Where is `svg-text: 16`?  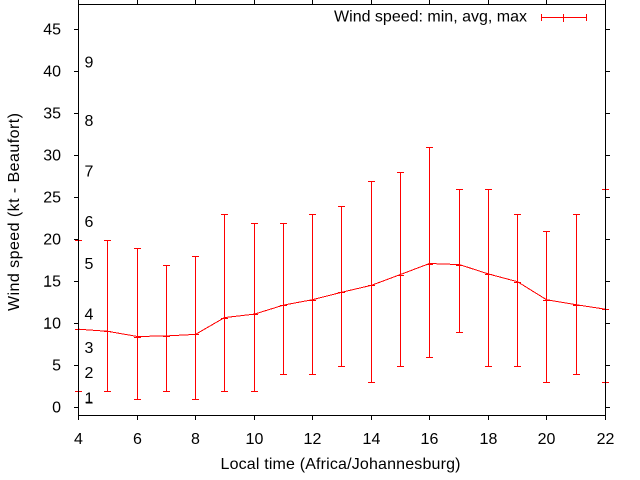 svg-text: 16 is located at coordinates (430, 439).